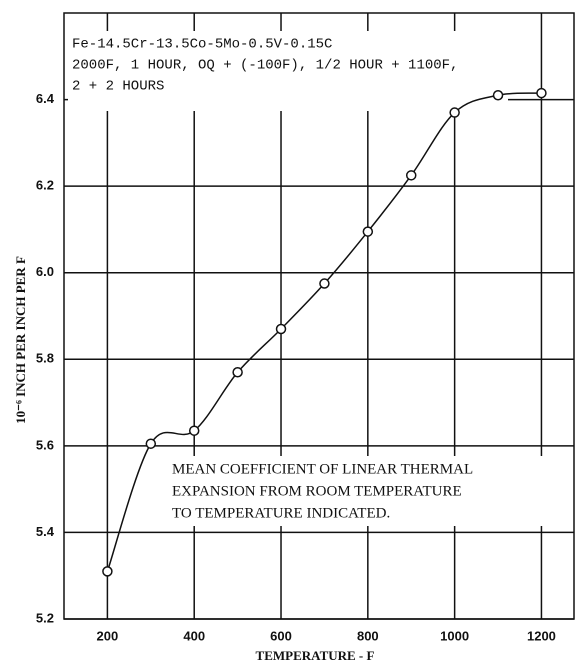 The width and height of the screenshot is (575, 664). I want to click on y-tick-label: 5.2, so click(45, 617).